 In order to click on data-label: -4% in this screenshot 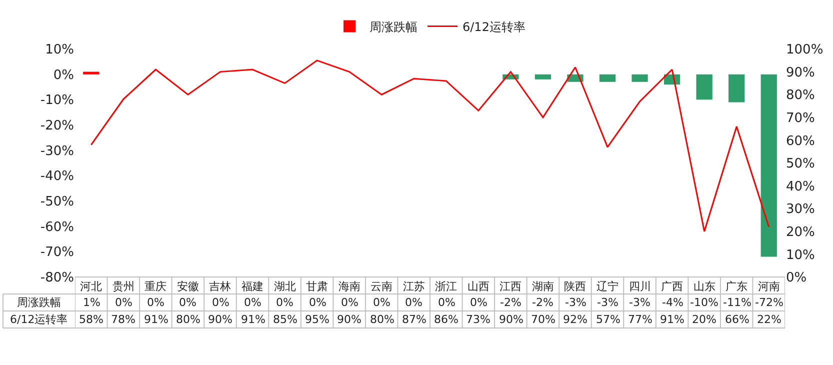, I will do `click(673, 302)`.